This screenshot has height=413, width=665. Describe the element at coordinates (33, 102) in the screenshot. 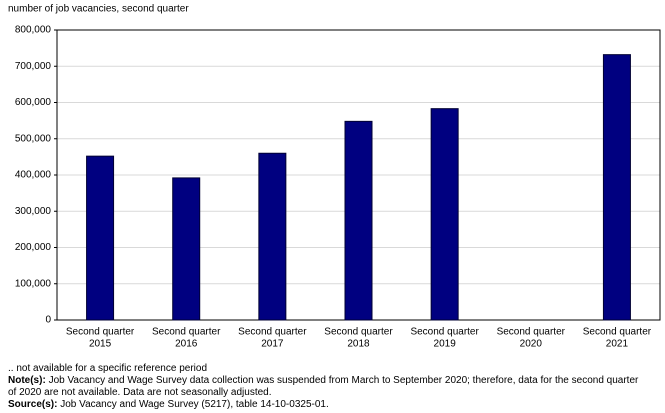

I see `y-tick-label: 600,000` at that location.